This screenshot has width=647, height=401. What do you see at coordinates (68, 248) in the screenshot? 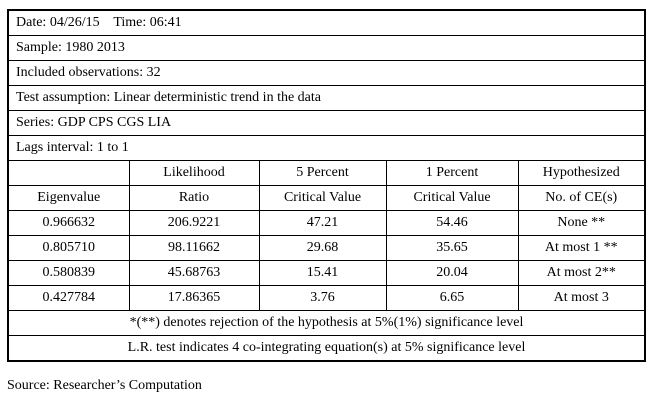
I see `eigenvalue-cell: 0.805710` at bounding box center [68, 248].